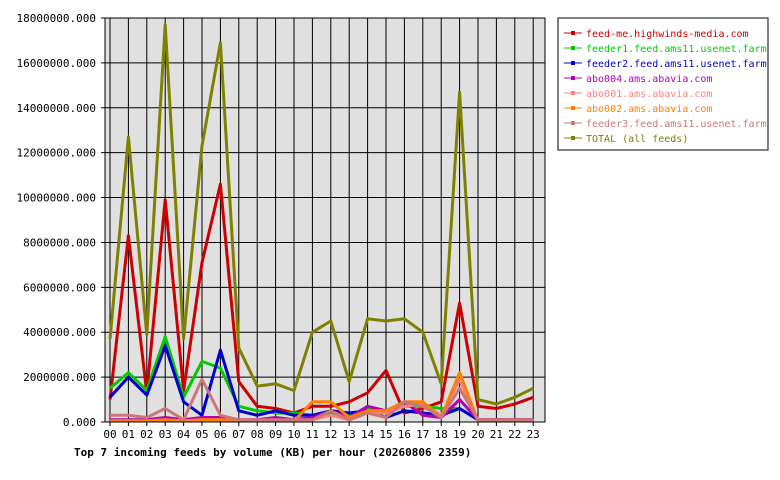 The image size is (780, 480). What do you see at coordinates (201, 434) in the screenshot?
I see `x-tick-label: 05` at bounding box center [201, 434].